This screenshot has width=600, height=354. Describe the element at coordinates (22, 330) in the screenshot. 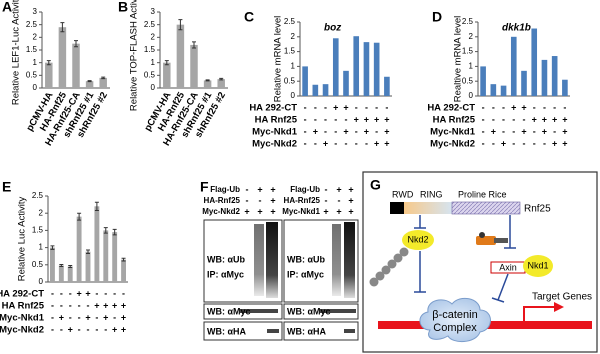

I see `condition-label: Myc-Nkd2` at that location.